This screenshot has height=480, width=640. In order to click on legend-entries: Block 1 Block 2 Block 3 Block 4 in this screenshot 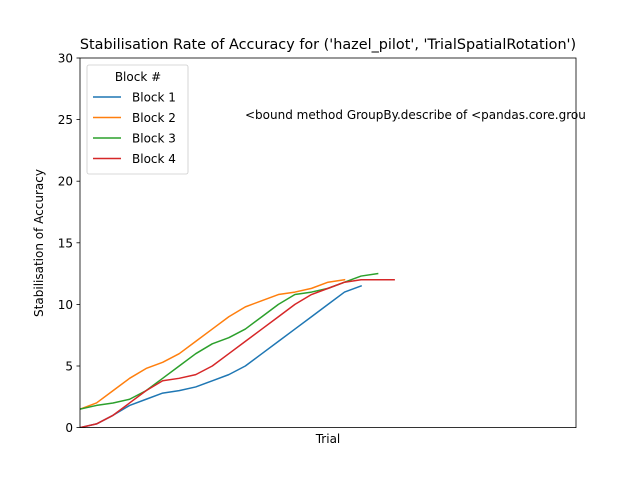, I will do `click(134, 128)`.